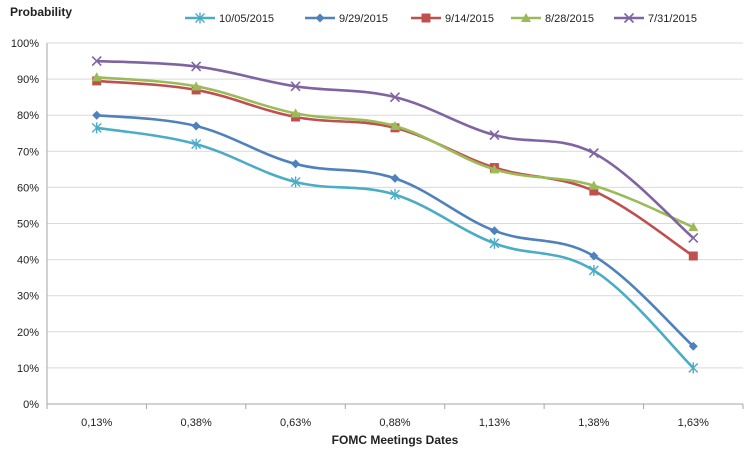 This screenshot has height=452, width=750. Describe the element at coordinates (41, 12) in the screenshot. I see `y-axis-title: Probability` at that location.